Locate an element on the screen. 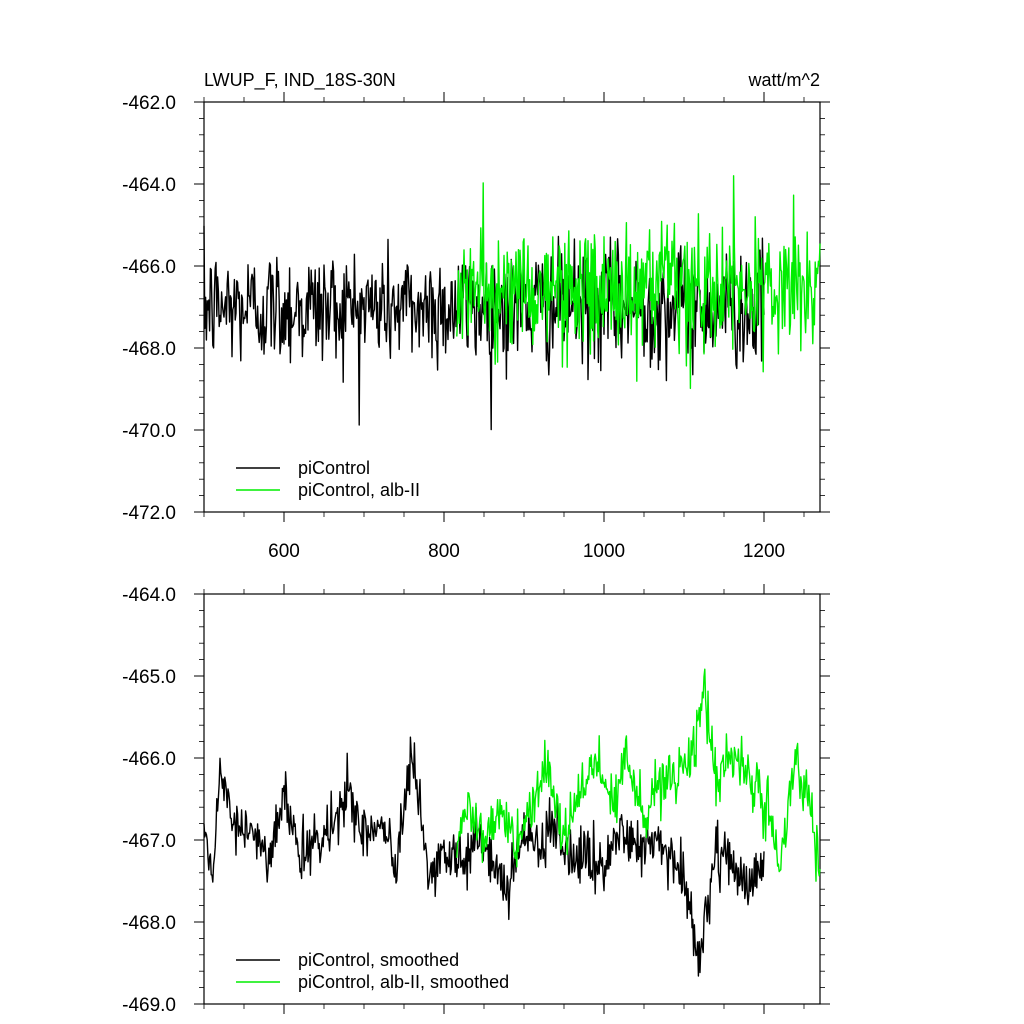 This screenshot has height=1024, width=1024. legend-label: piControl, alb-II, smoothed is located at coordinates (403, 982).